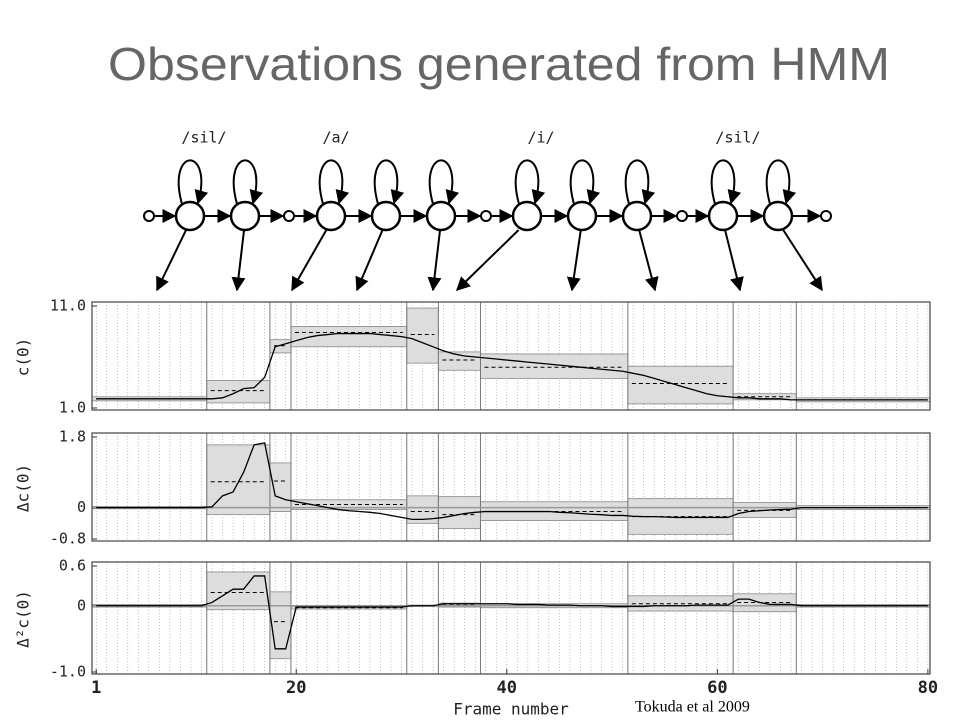 The width and height of the screenshot is (960, 720). What do you see at coordinates (507, 688) in the screenshot?
I see `x-tick-label: 40` at bounding box center [507, 688].